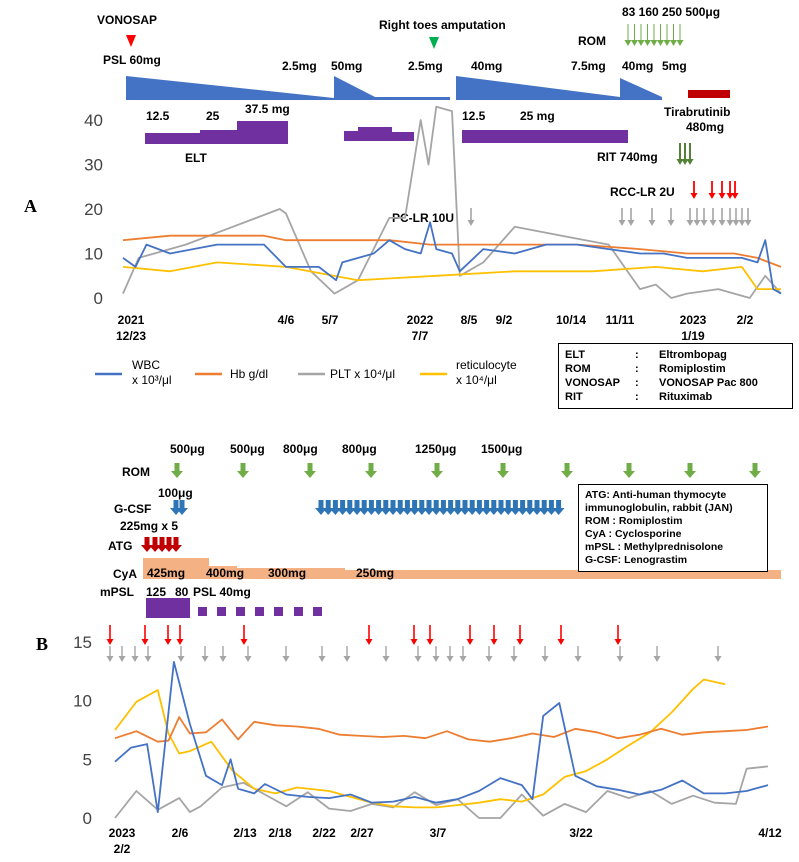  What do you see at coordinates (175, 493) in the screenshot?
I see `gcsf-dose: 100μg` at bounding box center [175, 493].